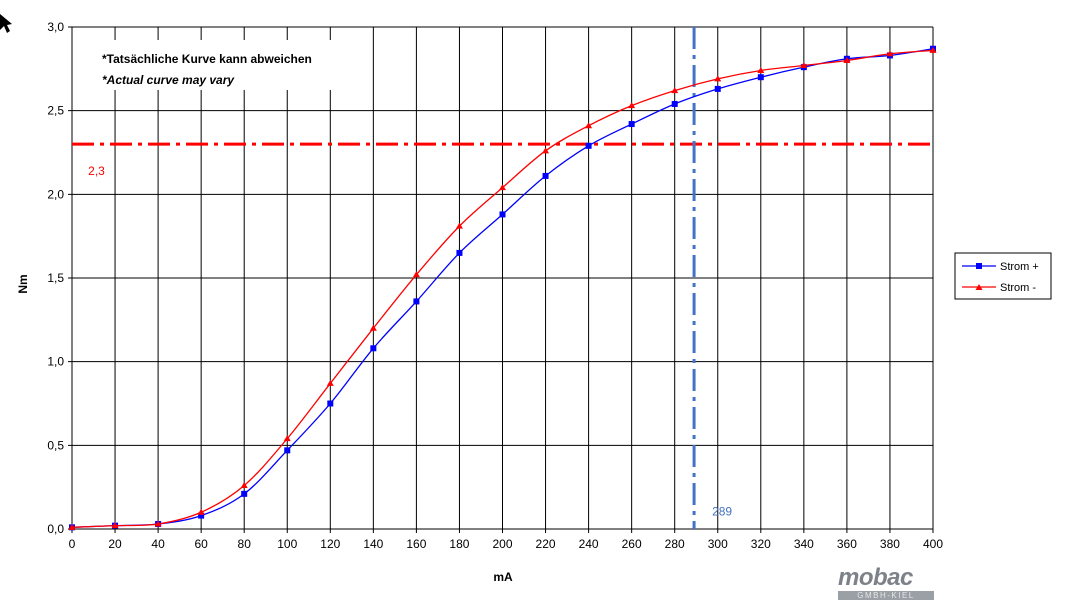  What do you see at coordinates (245, 544) in the screenshot?
I see `x-tick-label: 80` at bounding box center [245, 544].